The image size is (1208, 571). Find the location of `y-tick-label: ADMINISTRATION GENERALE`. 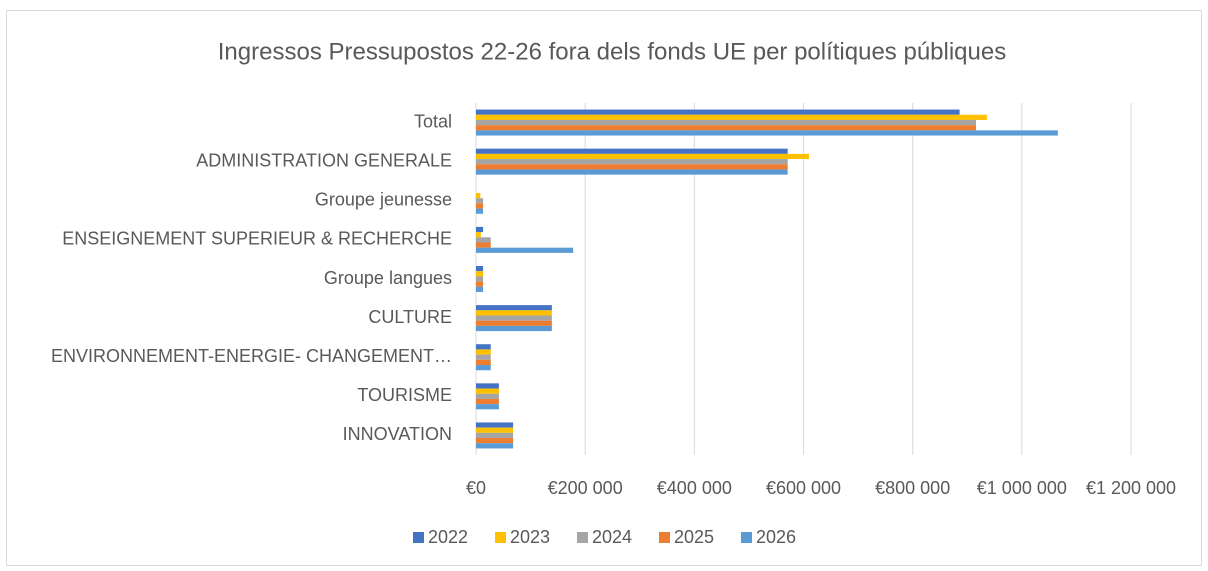

y-tick-label: ADMINISTRATION GENERALE is located at coordinates (324, 160).